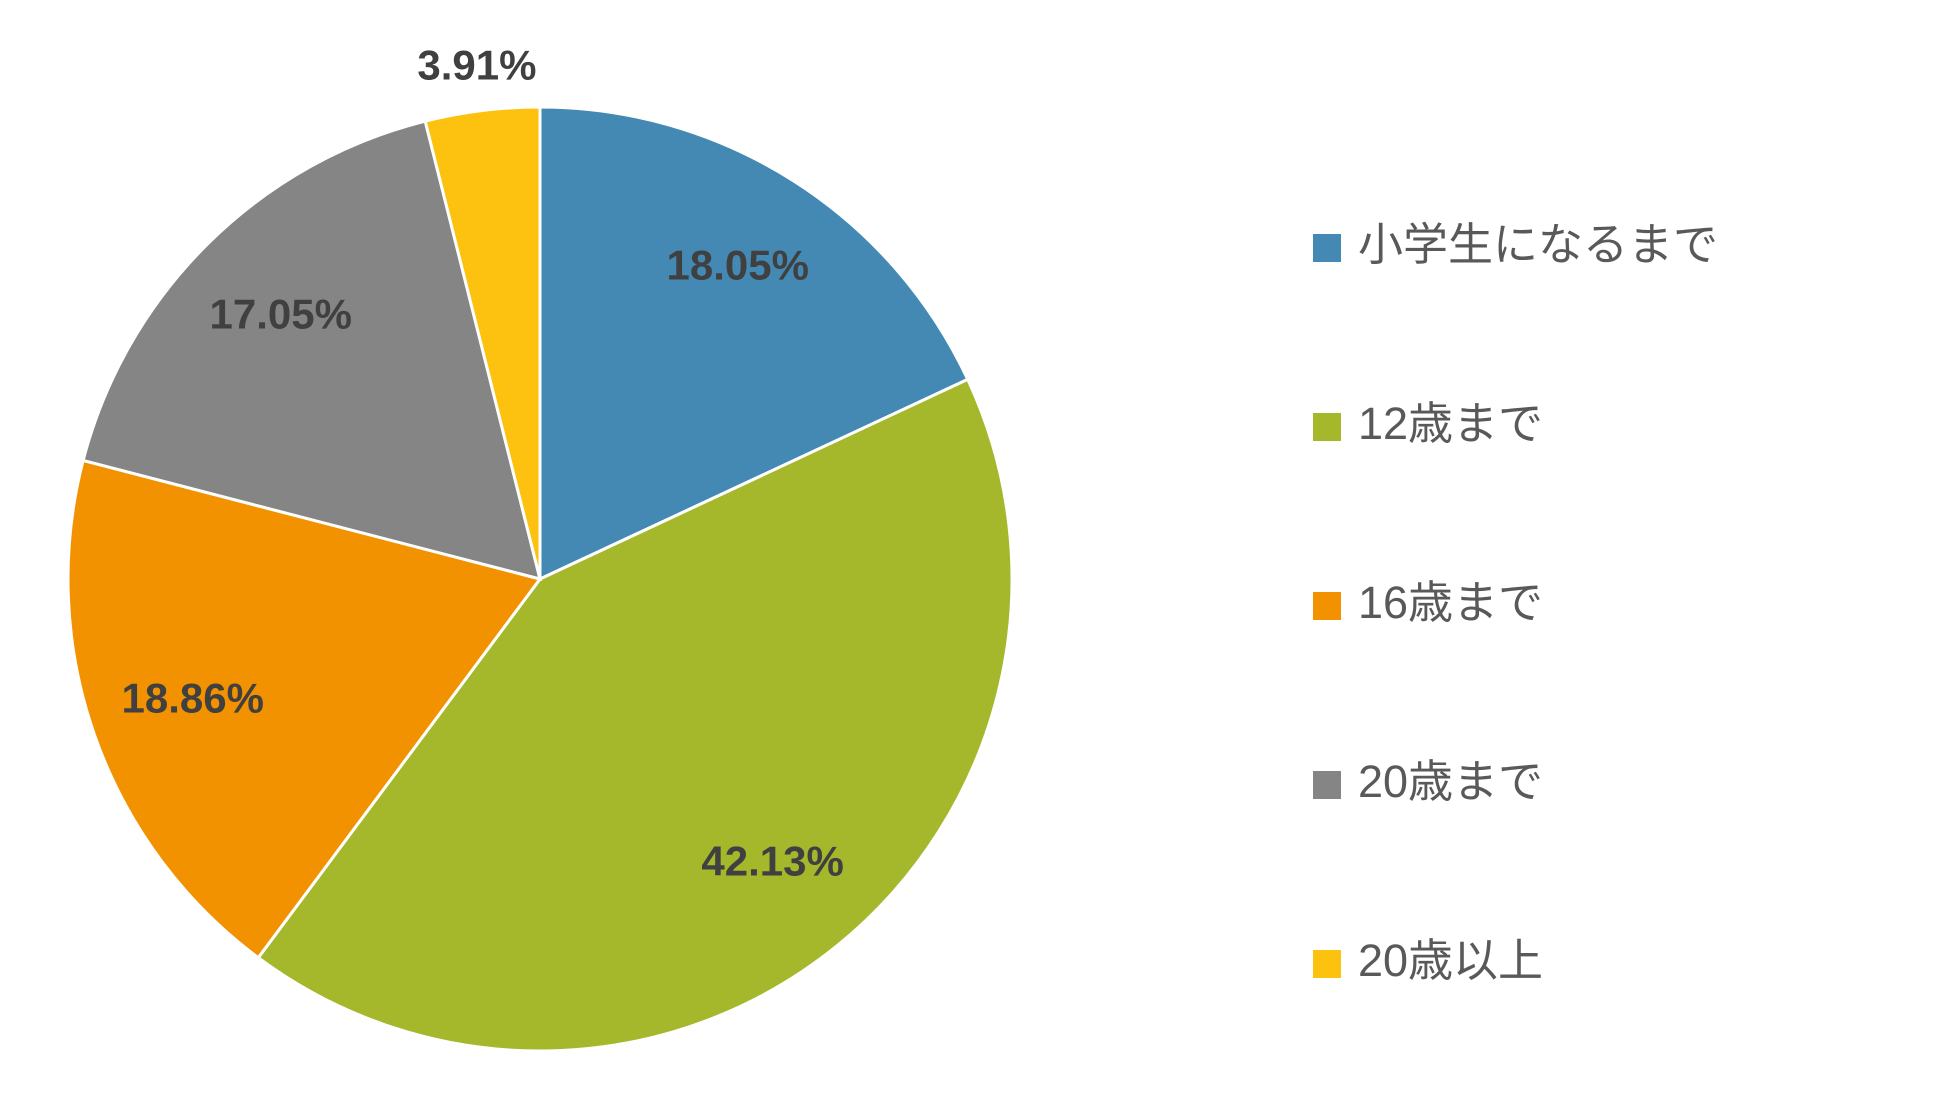  What do you see at coordinates (1450, 960) in the screenshot?
I see `legend-label: 20歳以上` at bounding box center [1450, 960].